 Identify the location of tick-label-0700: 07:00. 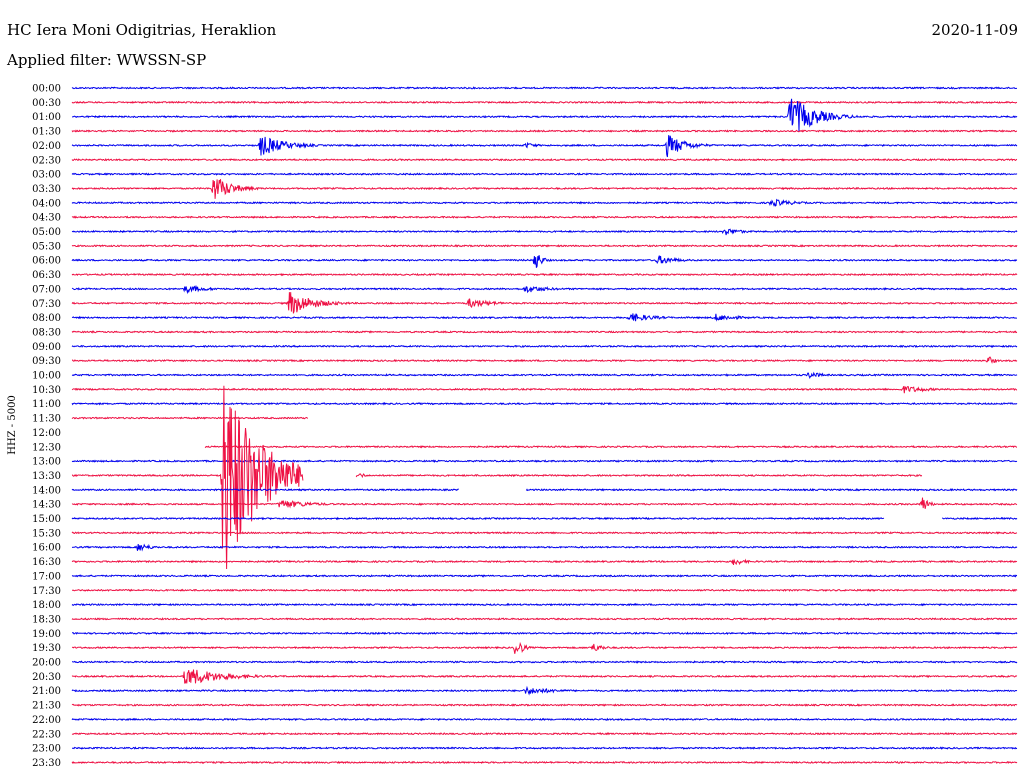
(46, 289).